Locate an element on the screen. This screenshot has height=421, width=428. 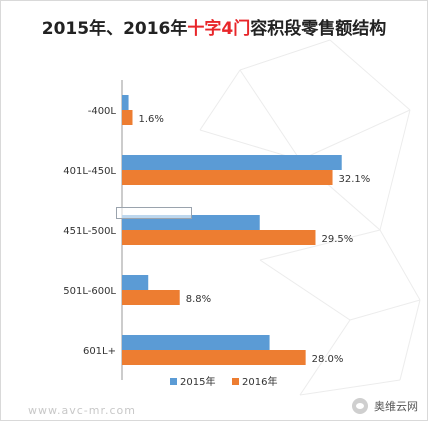
chart-title: 2015年、2016年十字4门容积段零售额结构 is located at coordinates (214, 26).